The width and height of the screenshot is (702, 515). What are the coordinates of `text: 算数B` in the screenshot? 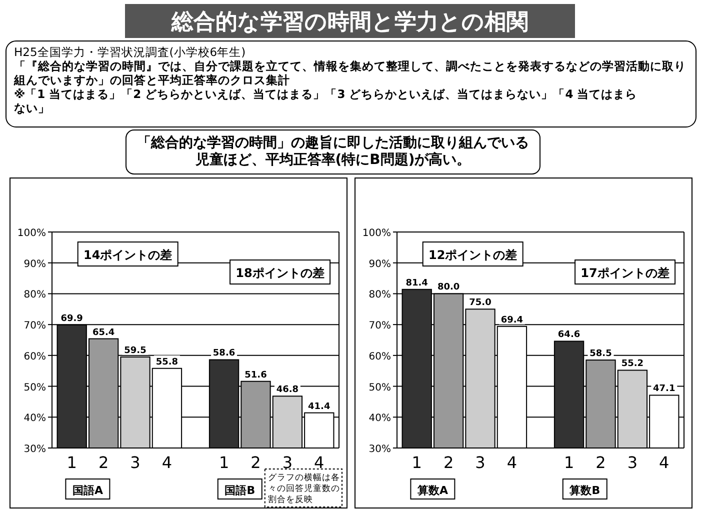 It's located at (584, 490).